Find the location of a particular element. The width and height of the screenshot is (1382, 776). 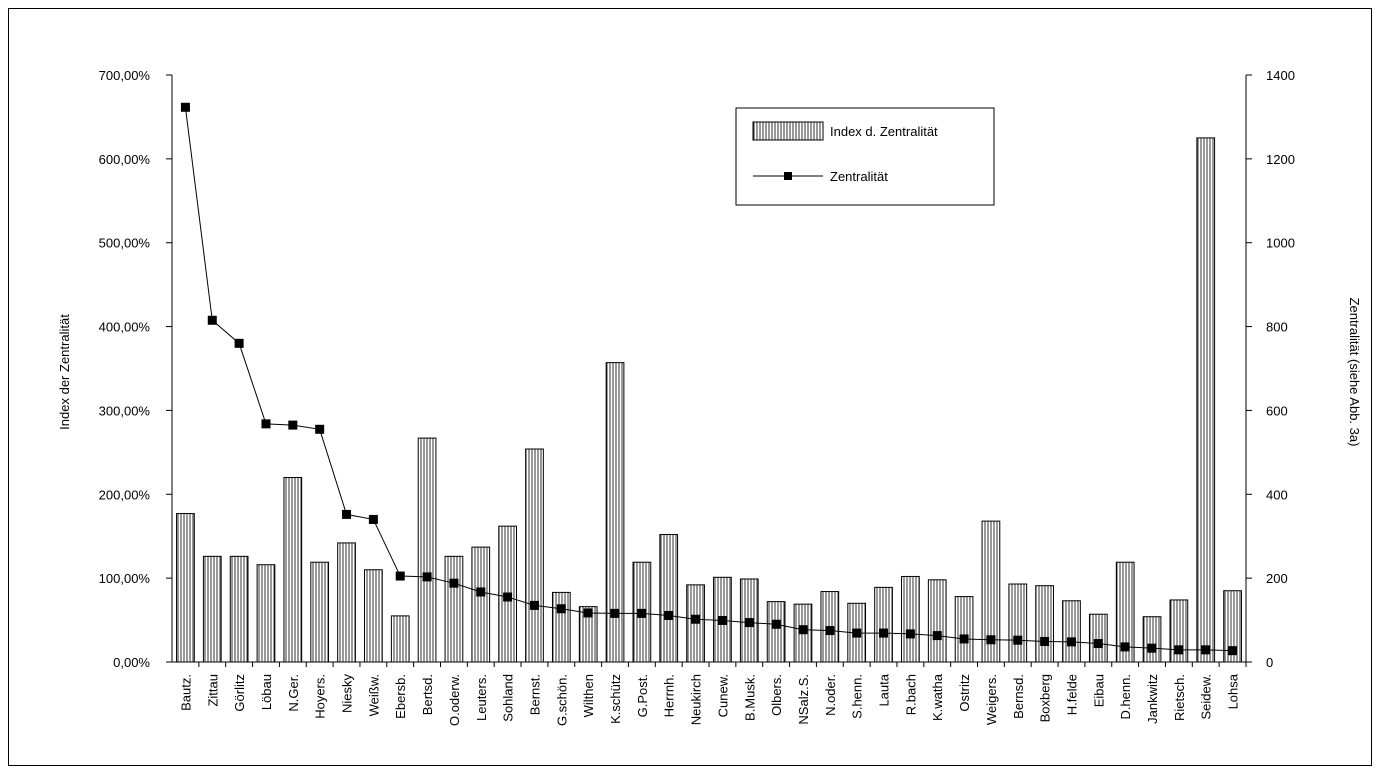

x-tick-label: NSalz.S. is located at coordinates (803, 699).